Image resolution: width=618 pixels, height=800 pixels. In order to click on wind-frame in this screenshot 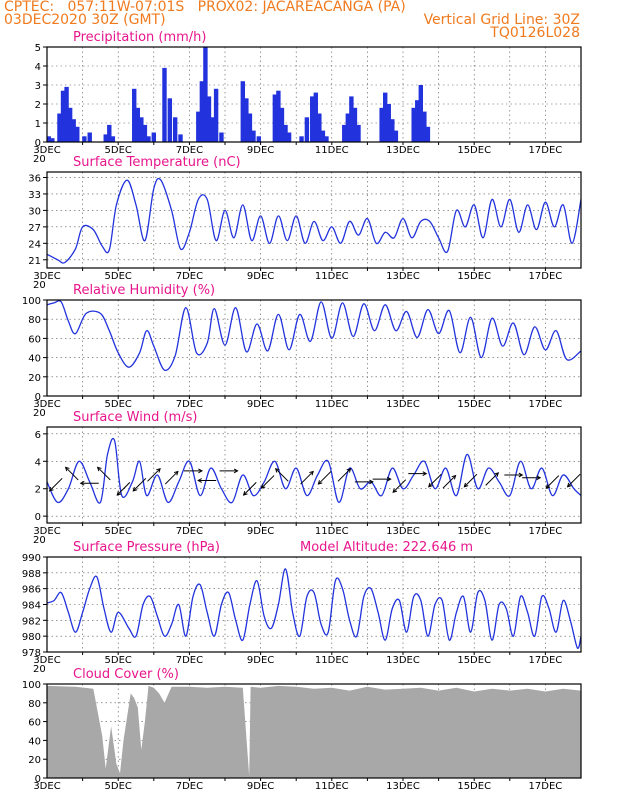, I will do `click(314, 475)`.